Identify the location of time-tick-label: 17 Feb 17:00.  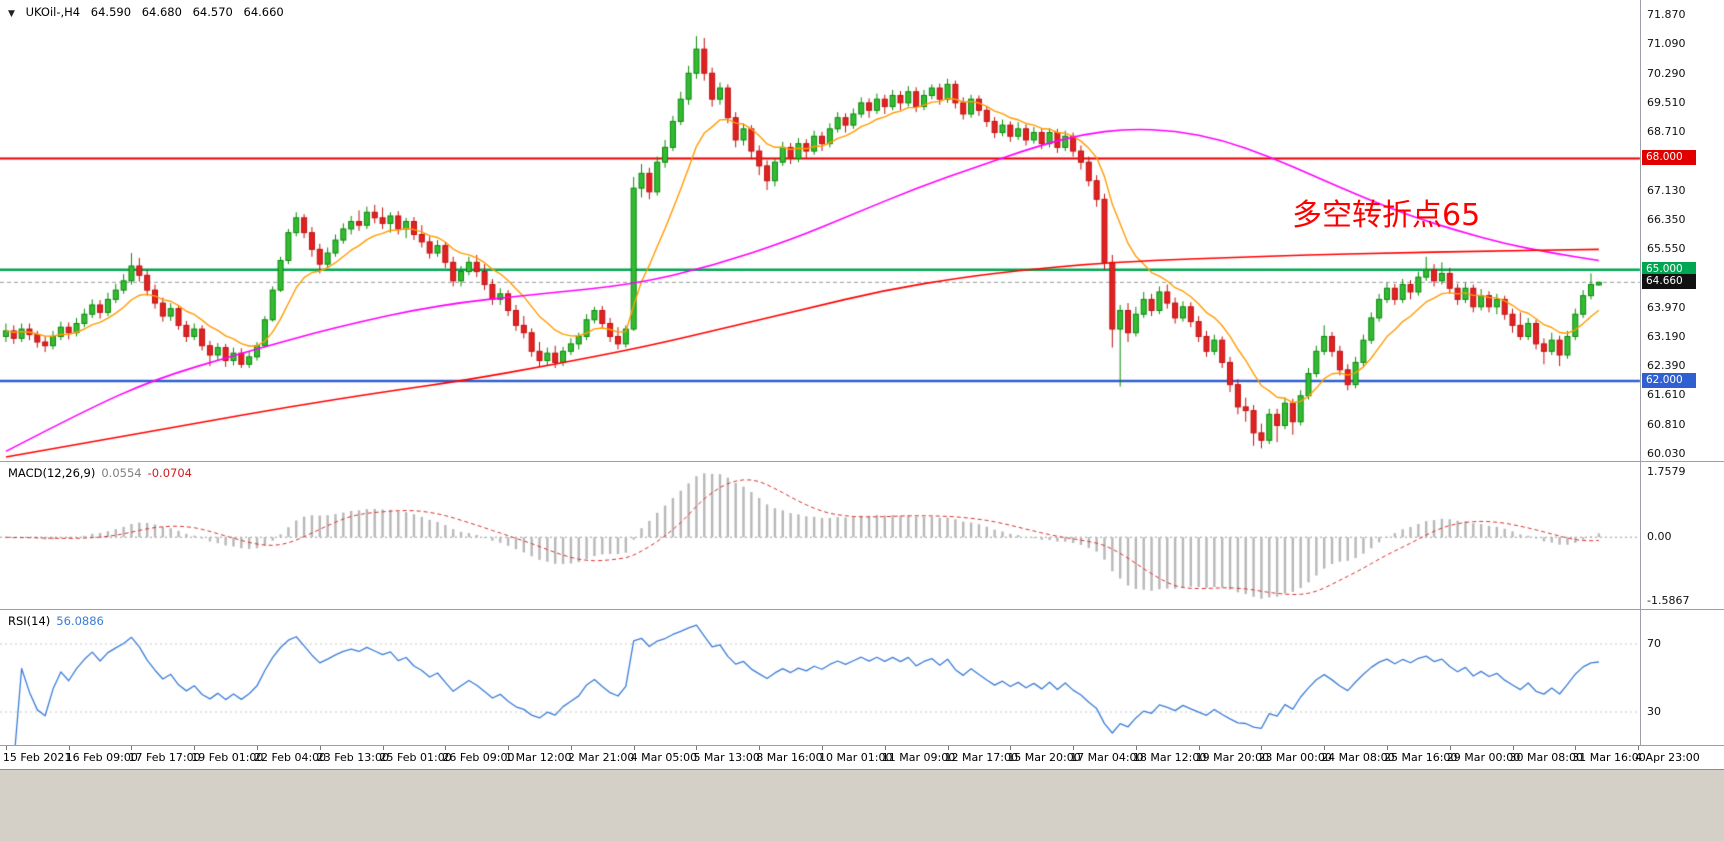
(164, 757).